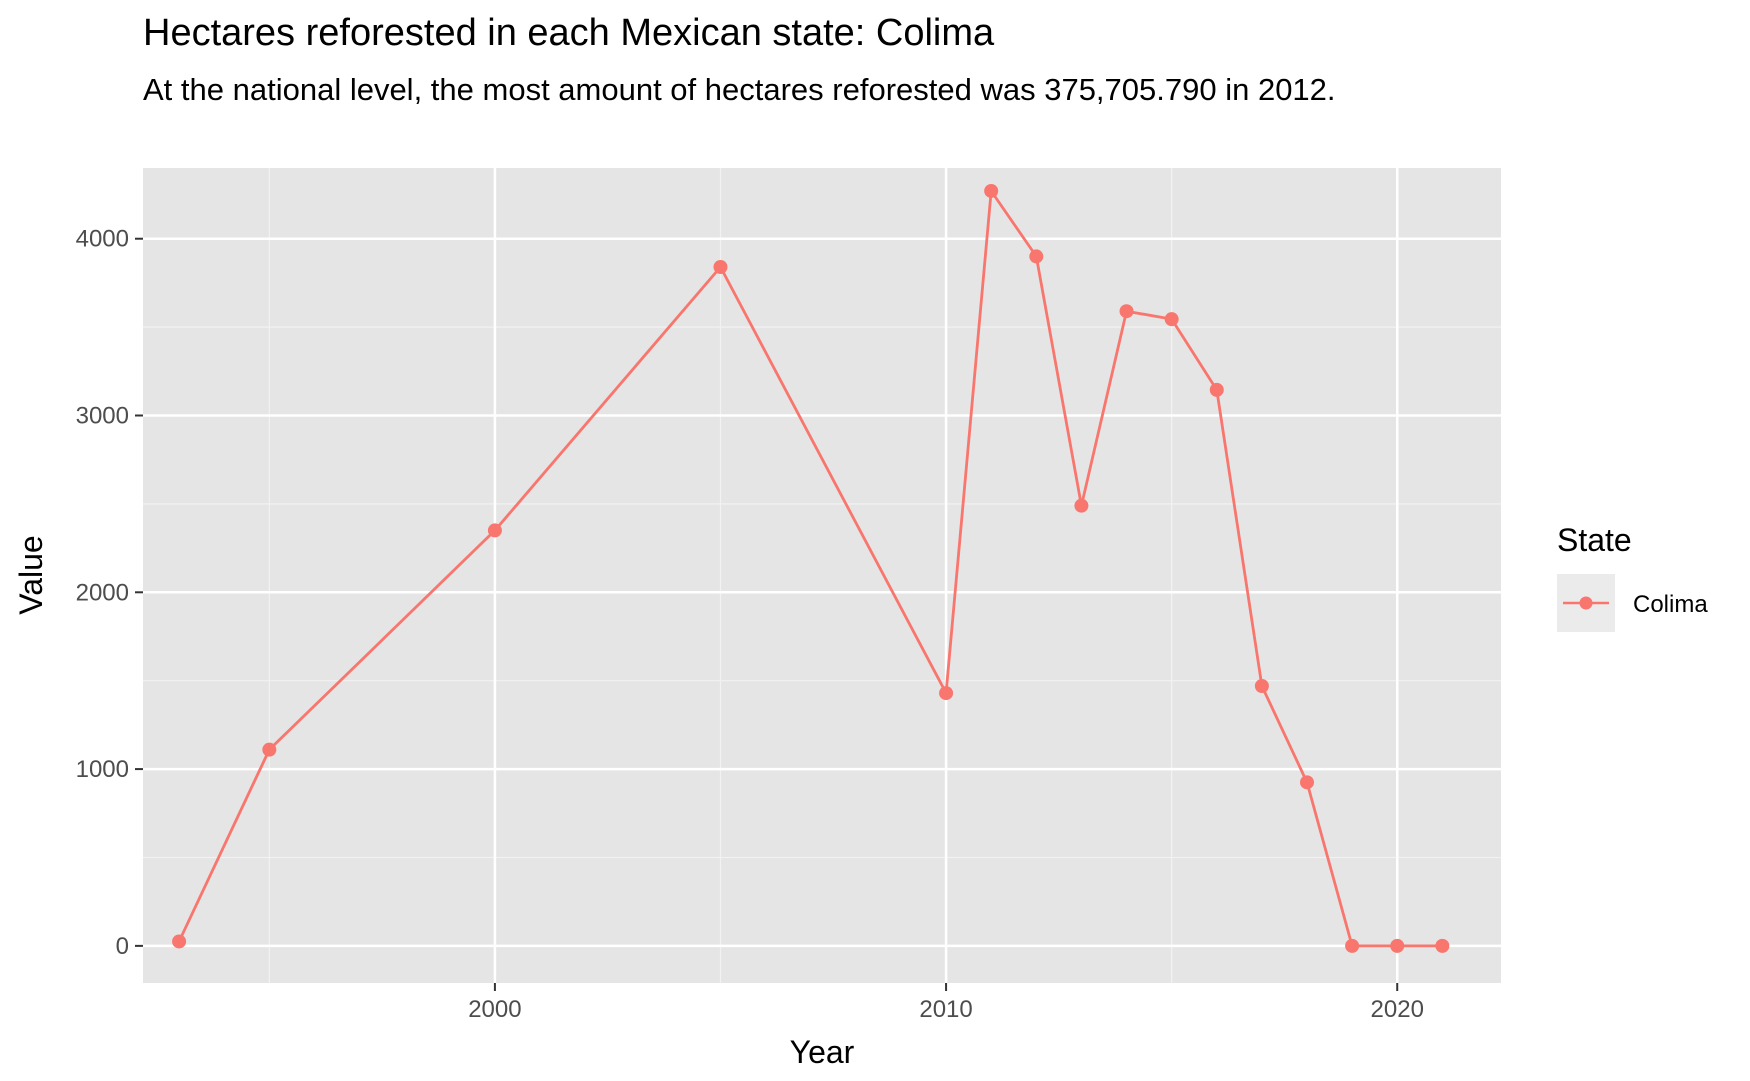  Describe the element at coordinates (945, 1009) in the screenshot. I see `x-tick-label: 2010` at that location.